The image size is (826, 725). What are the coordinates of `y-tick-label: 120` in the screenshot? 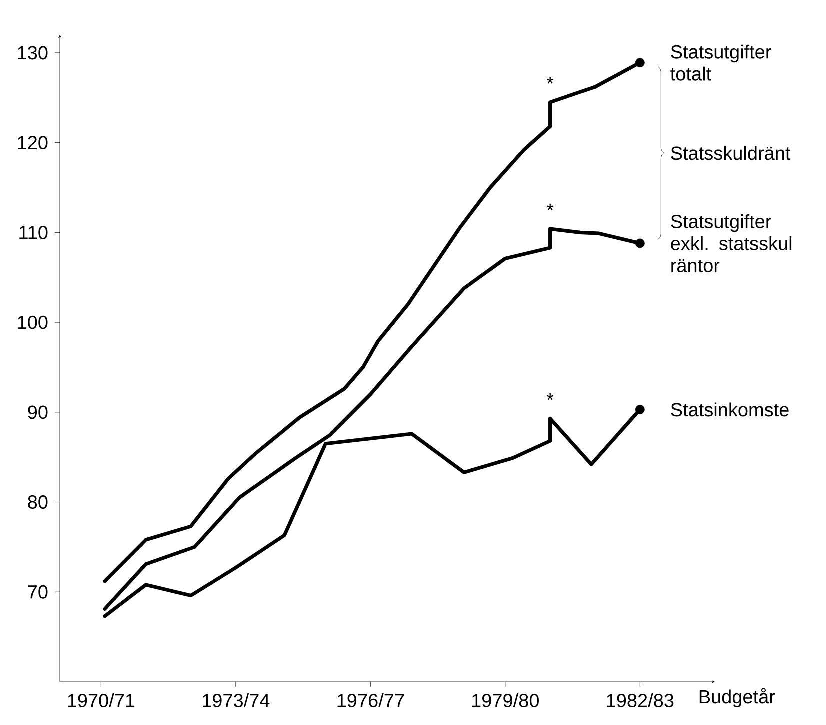 It's located at (33, 143).